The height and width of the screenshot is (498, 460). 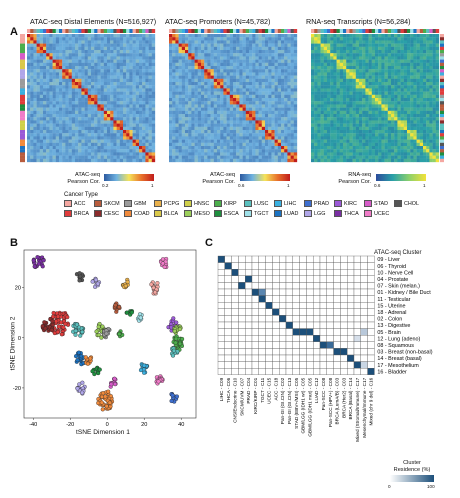 What do you see at coordinates (216, 178) in the screenshot?
I see `colorbar-2-title: ATAC-seq Pearson Cor.` at bounding box center [216, 178].